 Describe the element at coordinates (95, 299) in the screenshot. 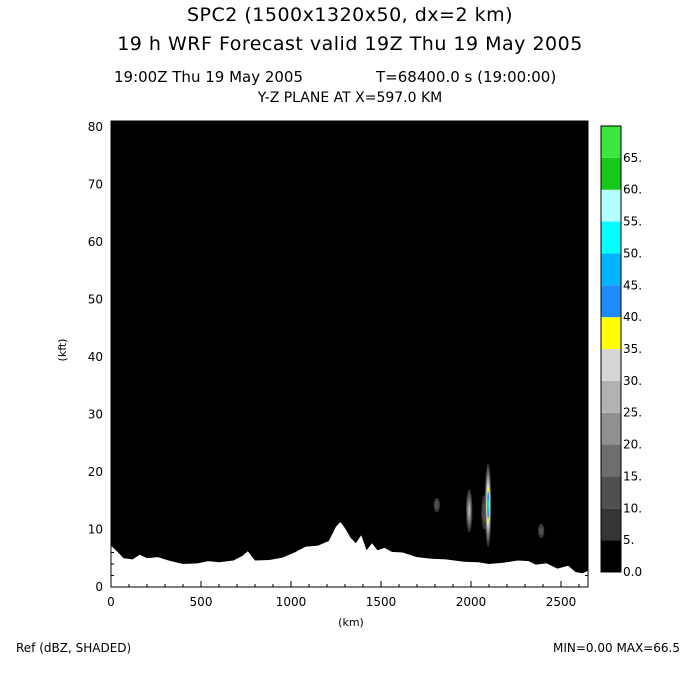

I see `y-tick-label: 50` at that location.